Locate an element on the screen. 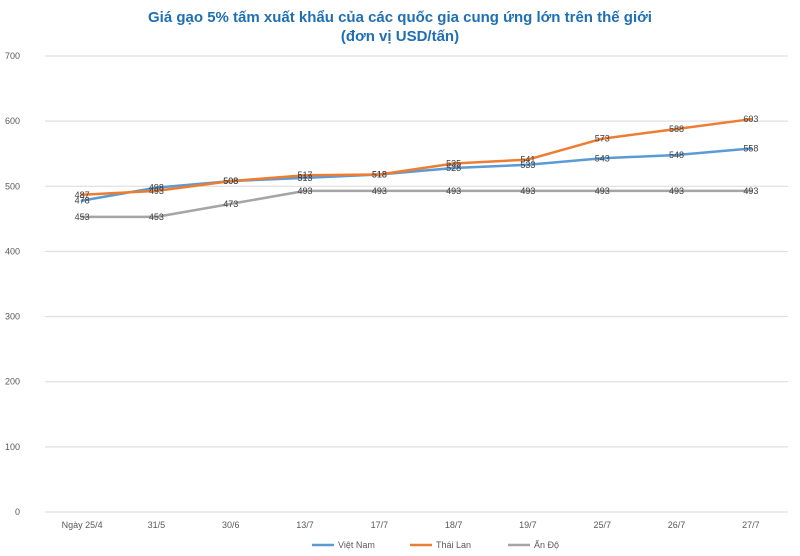  data-label: 541 is located at coordinates (527, 160).